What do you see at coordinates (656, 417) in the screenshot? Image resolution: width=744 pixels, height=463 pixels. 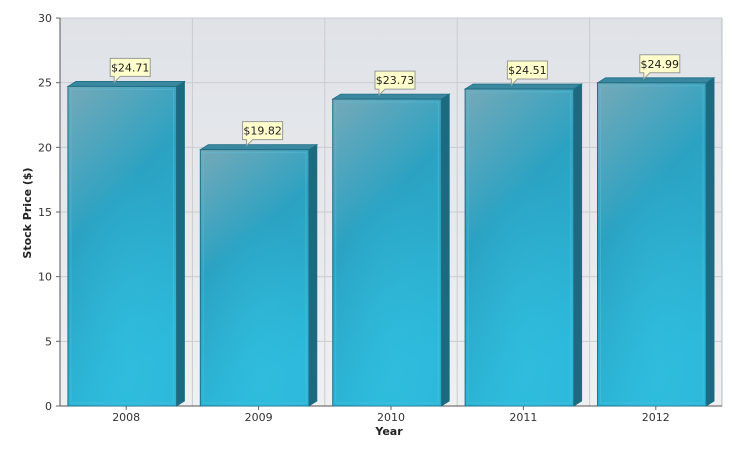 I see `x-tick-label: 2012` at bounding box center [656, 417].